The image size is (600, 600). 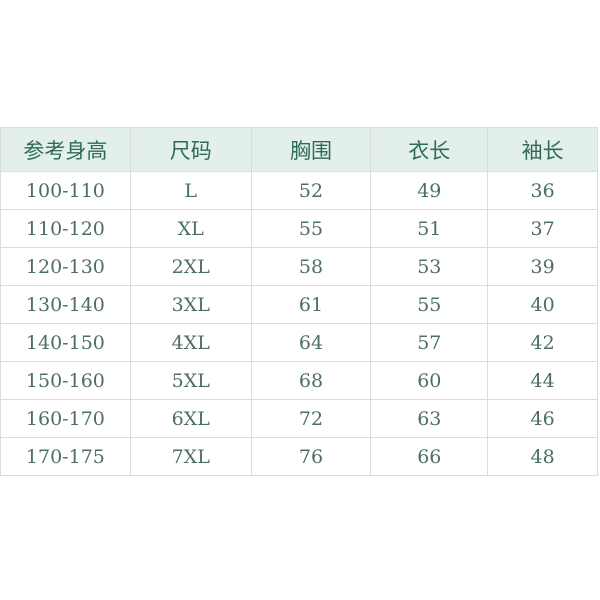 I want to click on table-row: 150-160 5XL 68 60 44, so click(x=299, y=380).